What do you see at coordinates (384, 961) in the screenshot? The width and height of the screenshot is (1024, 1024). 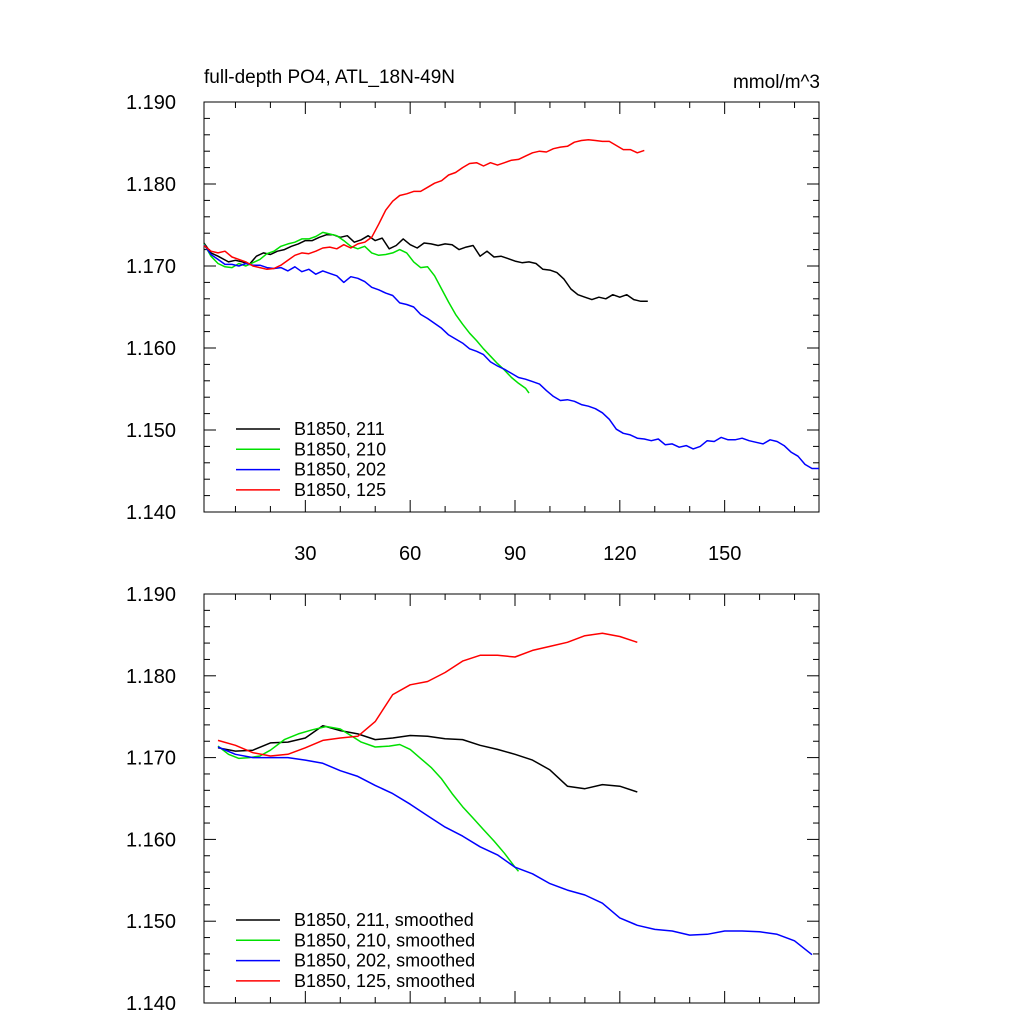 I see `legend-label: B1850, 202, smoothed` at bounding box center [384, 961].